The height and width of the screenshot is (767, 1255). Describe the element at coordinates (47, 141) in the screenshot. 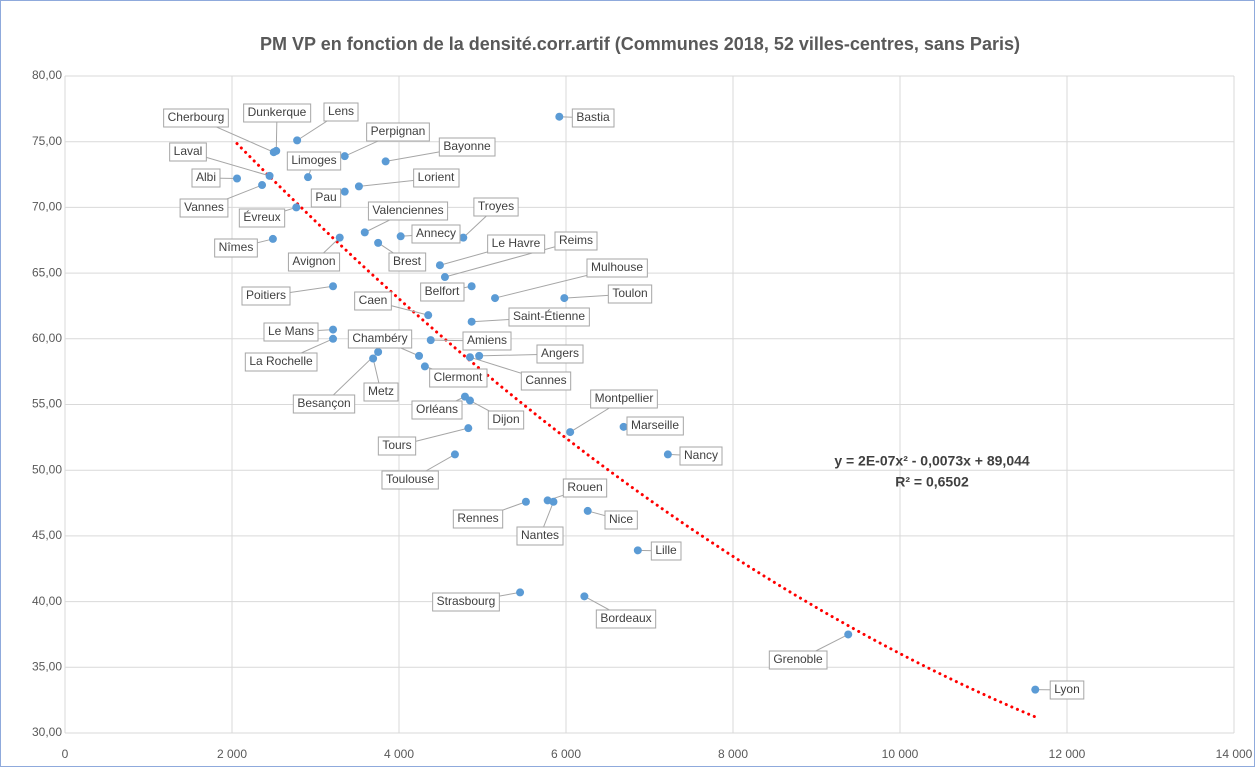

I see `y-tick-label: 75,00` at that location.